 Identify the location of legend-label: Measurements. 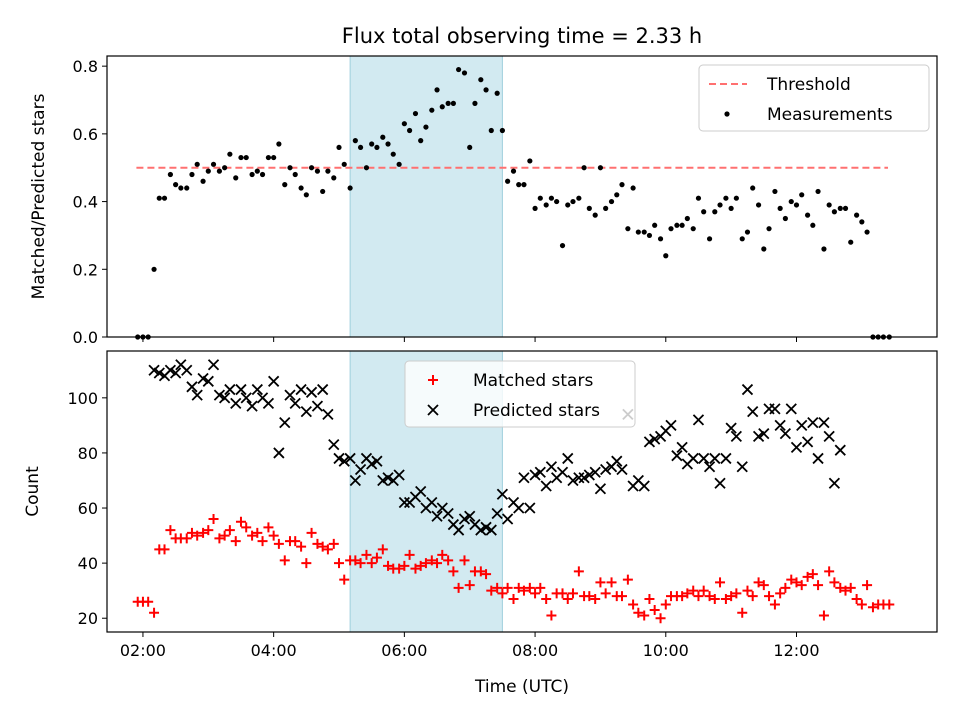
(830, 115).